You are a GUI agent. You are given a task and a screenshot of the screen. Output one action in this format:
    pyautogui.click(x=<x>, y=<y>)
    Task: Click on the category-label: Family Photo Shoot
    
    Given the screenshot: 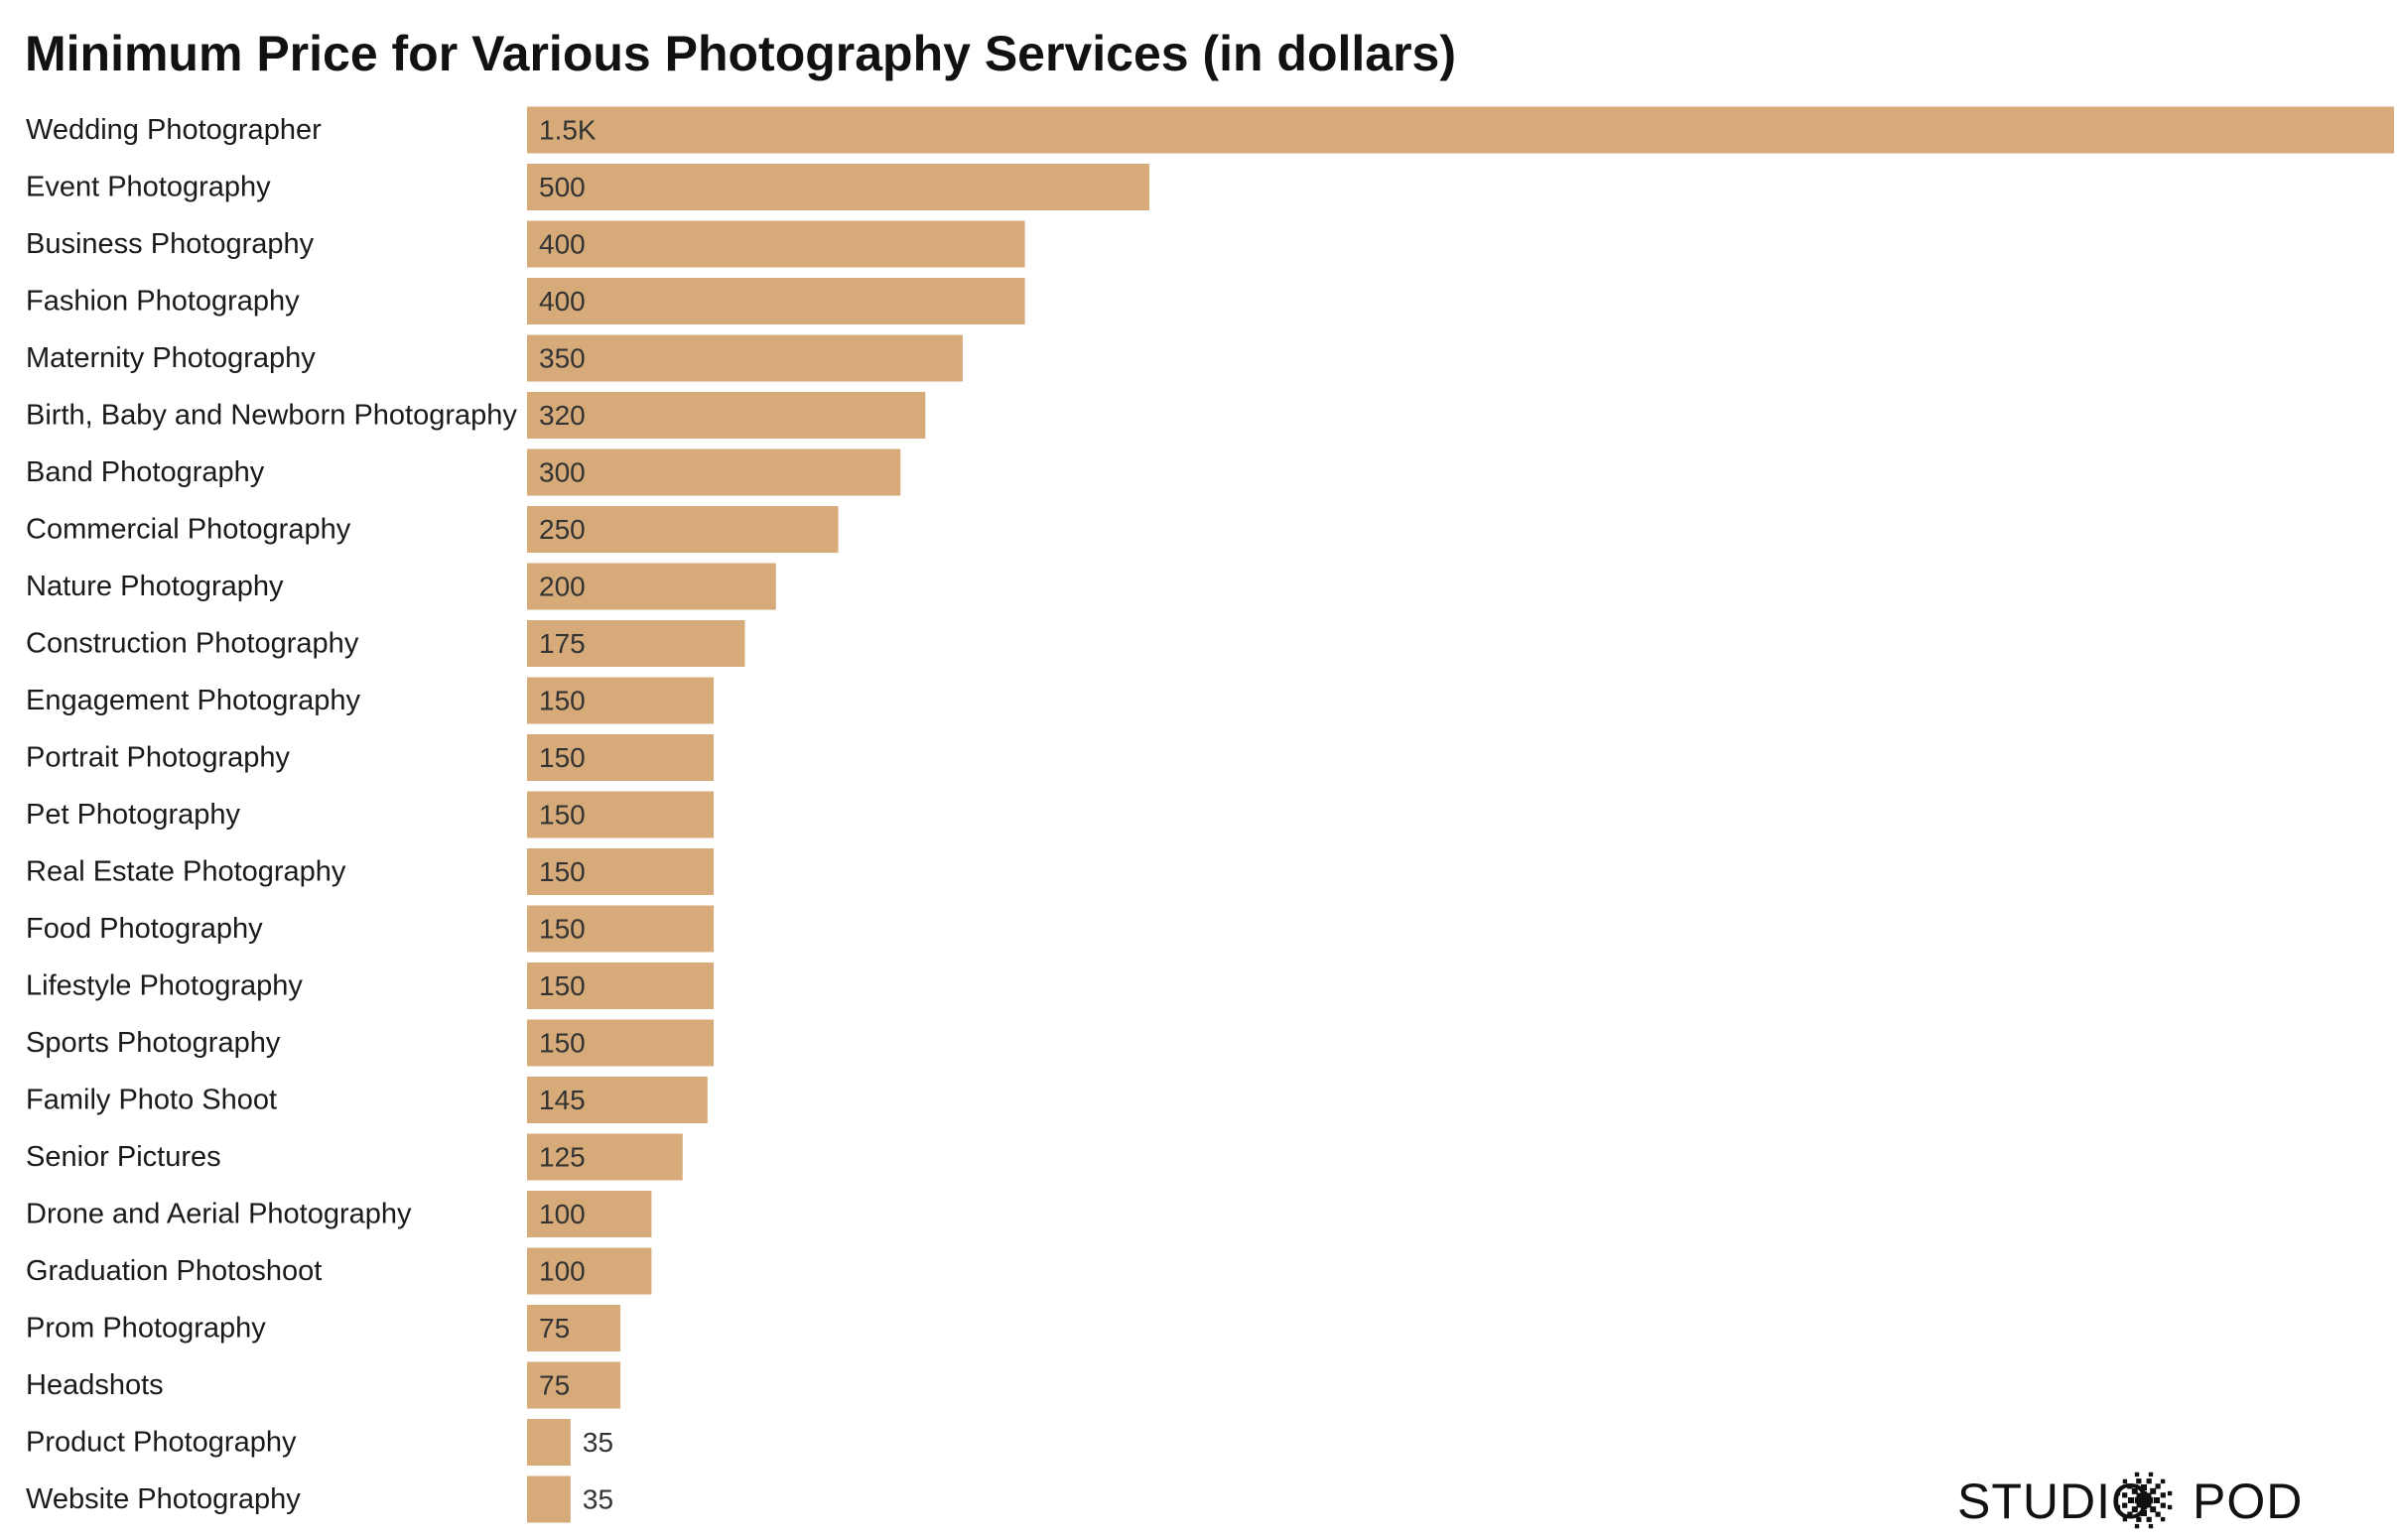 What is the action you would take?
    pyautogui.click(x=151, y=1100)
    